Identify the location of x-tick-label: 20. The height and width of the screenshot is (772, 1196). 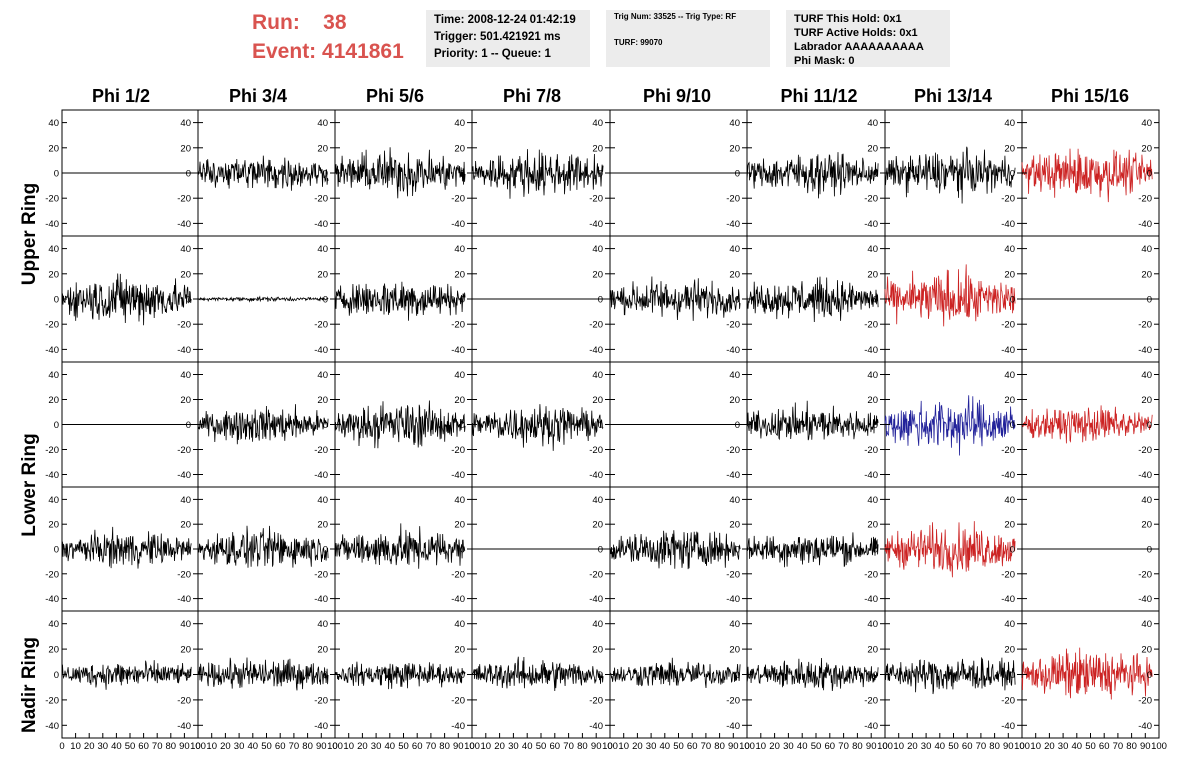
(1049, 746).